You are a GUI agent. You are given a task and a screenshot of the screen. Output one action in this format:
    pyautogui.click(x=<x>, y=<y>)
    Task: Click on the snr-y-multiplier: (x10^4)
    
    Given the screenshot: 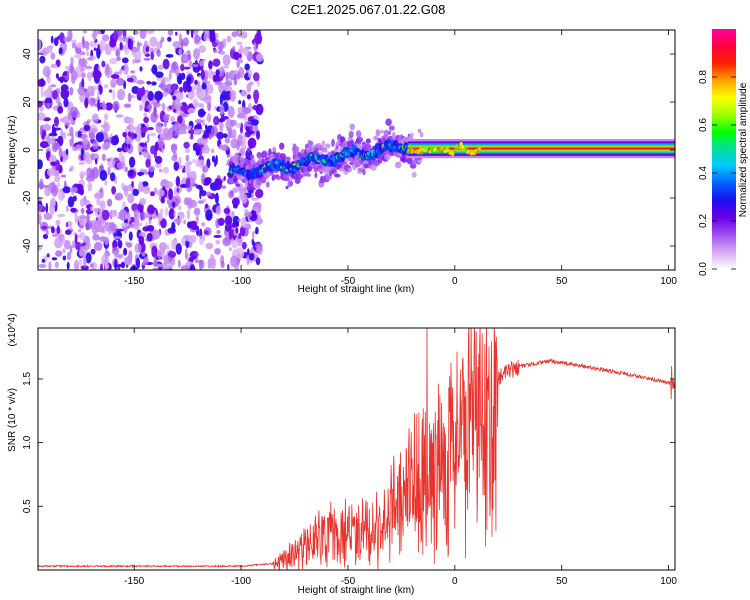 What is the action you would take?
    pyautogui.click(x=12, y=329)
    